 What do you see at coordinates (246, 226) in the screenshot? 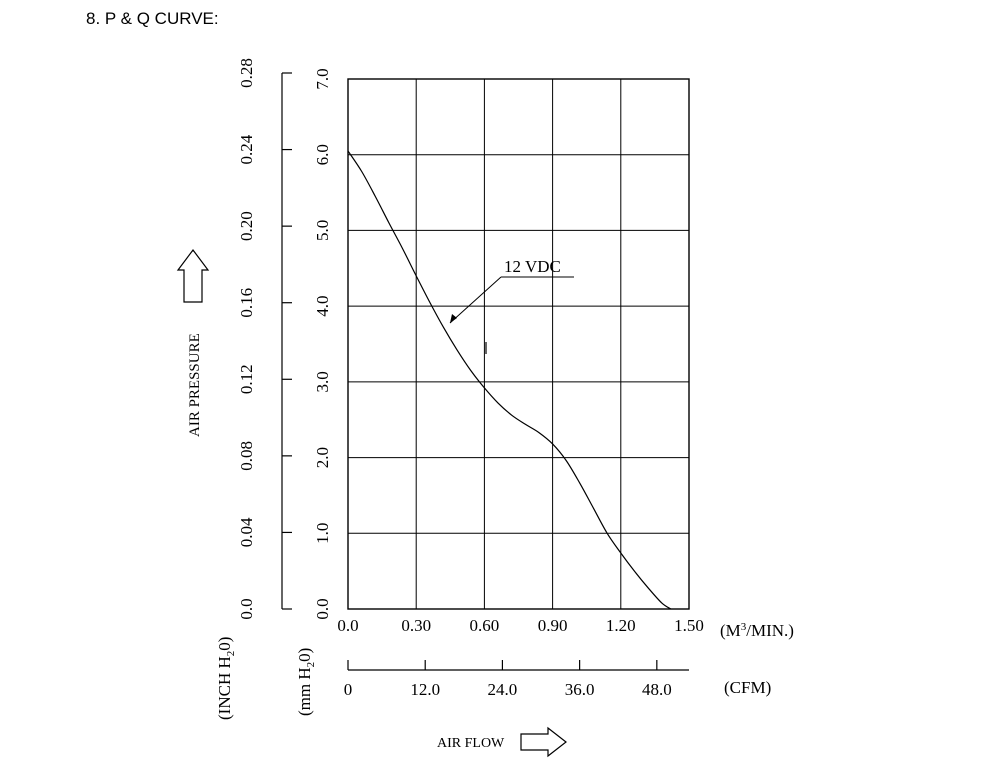
I see `y-secondary-tick-label: 0.20` at bounding box center [246, 226].